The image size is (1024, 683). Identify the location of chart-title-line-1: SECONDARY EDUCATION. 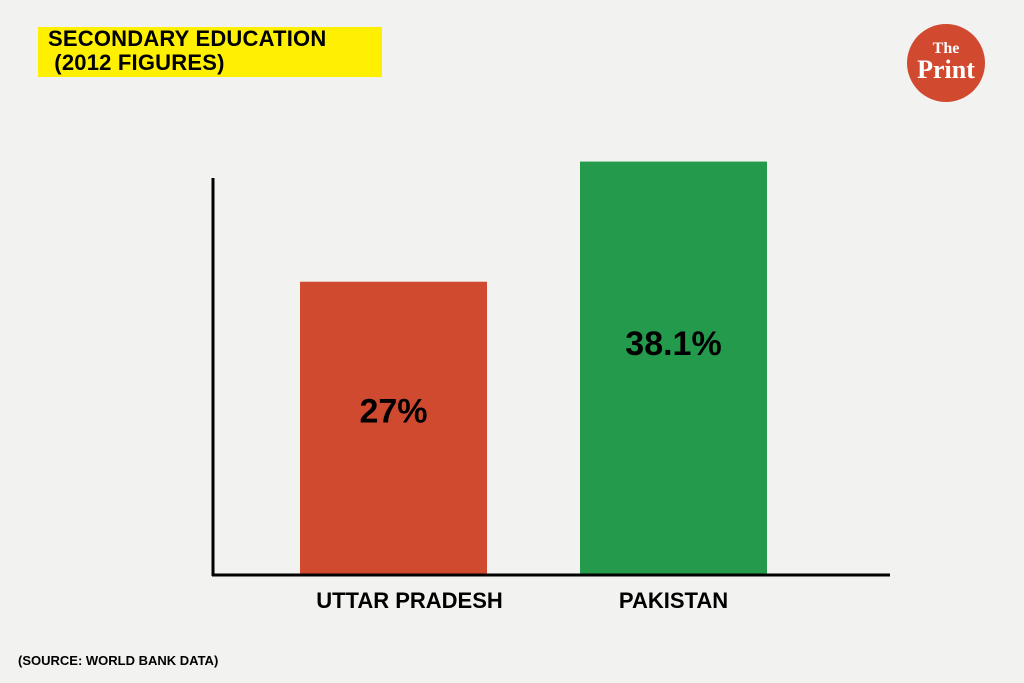
(187, 38).